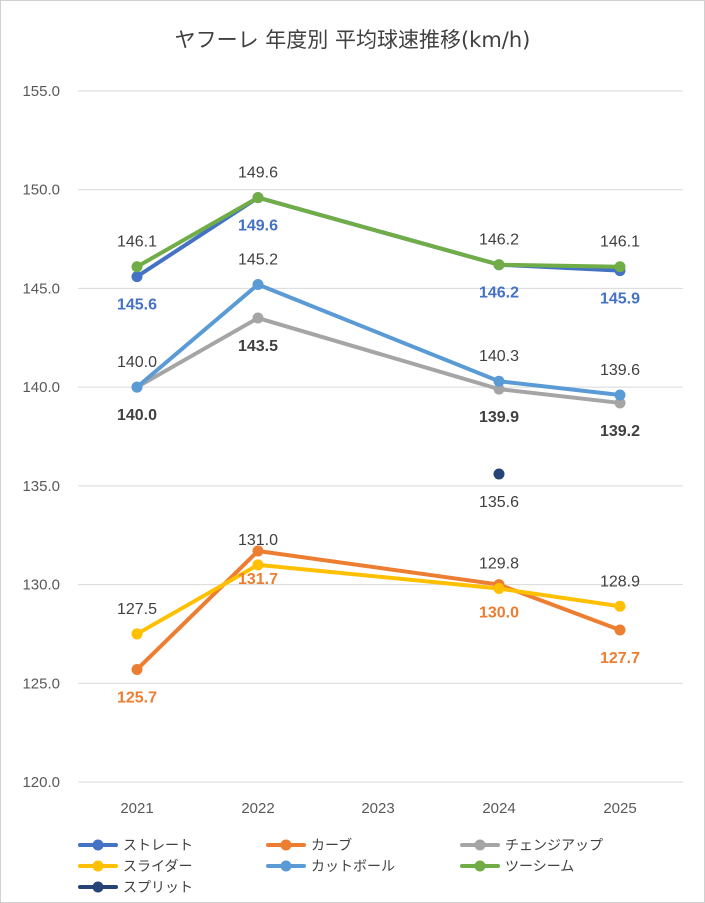 This screenshot has width=705, height=903. Describe the element at coordinates (41, 585) in the screenshot. I see `y-tick-label: 130.0` at that location.